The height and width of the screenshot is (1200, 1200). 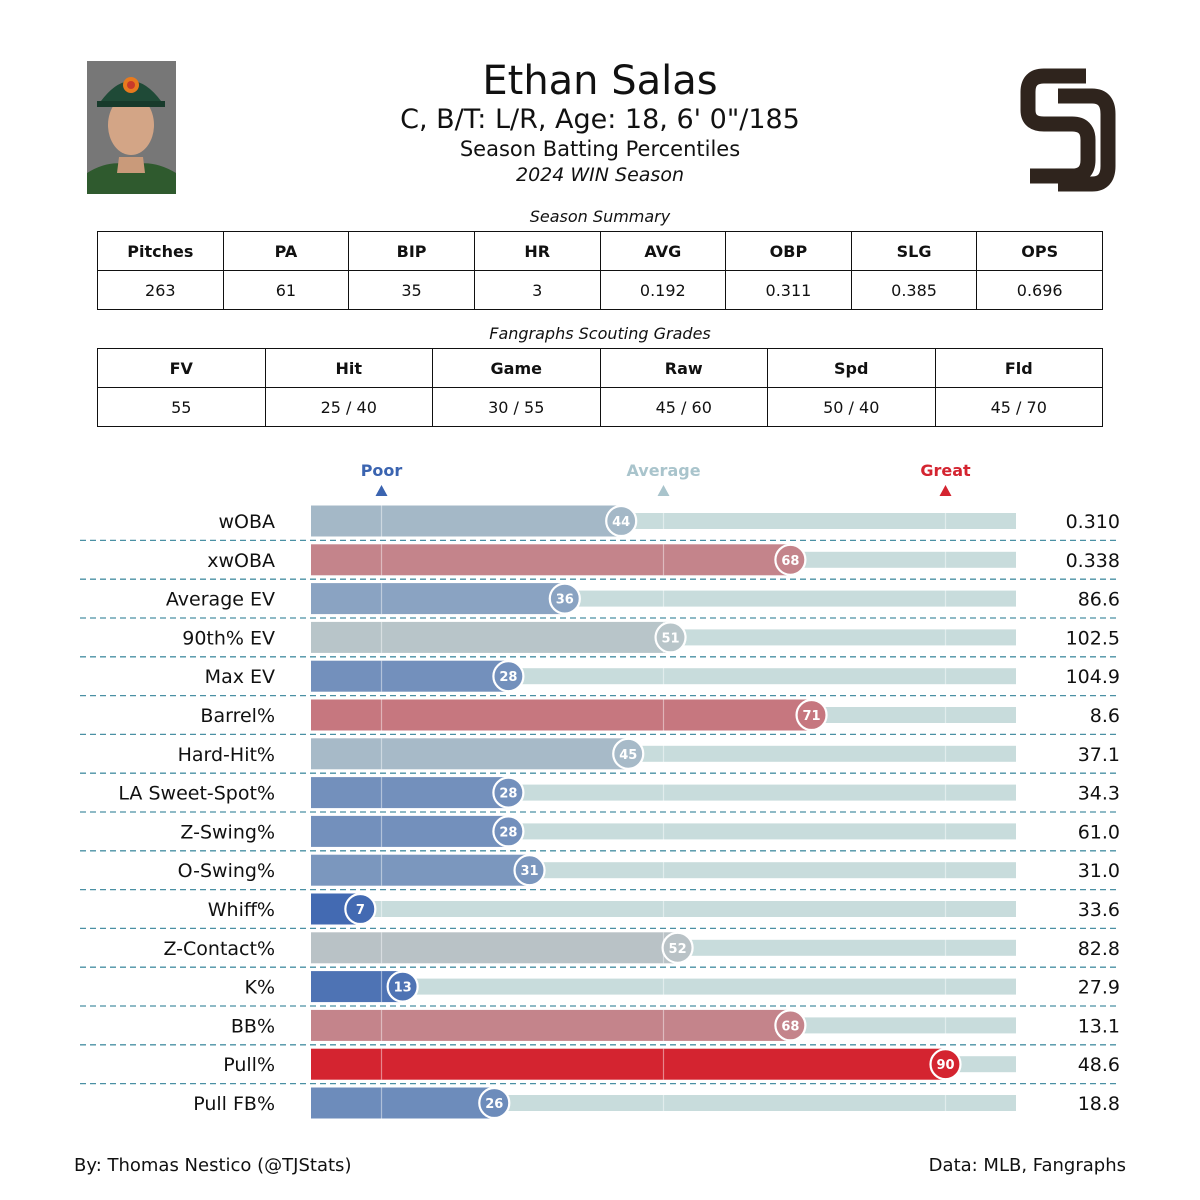 I want to click on marker-triangle-great-icon, so click(x=945, y=490).